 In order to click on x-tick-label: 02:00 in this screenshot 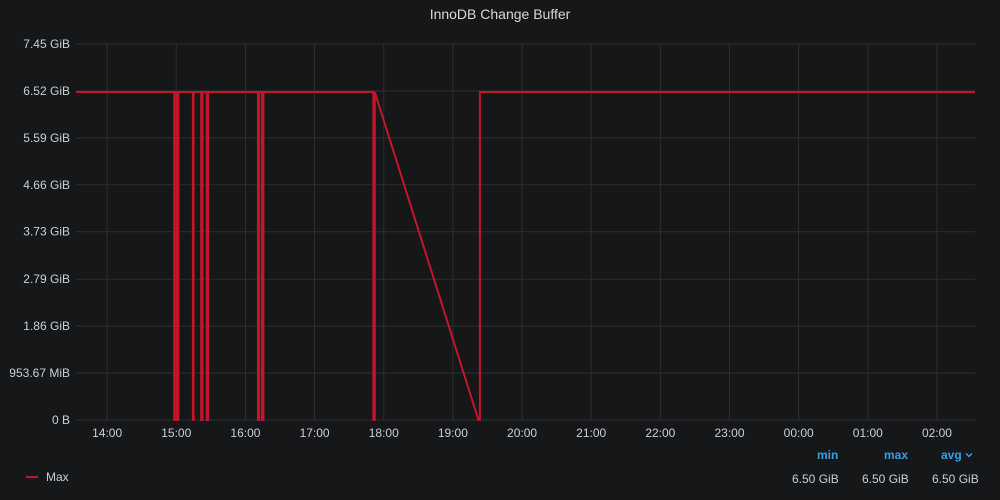, I will do `click(937, 433)`.